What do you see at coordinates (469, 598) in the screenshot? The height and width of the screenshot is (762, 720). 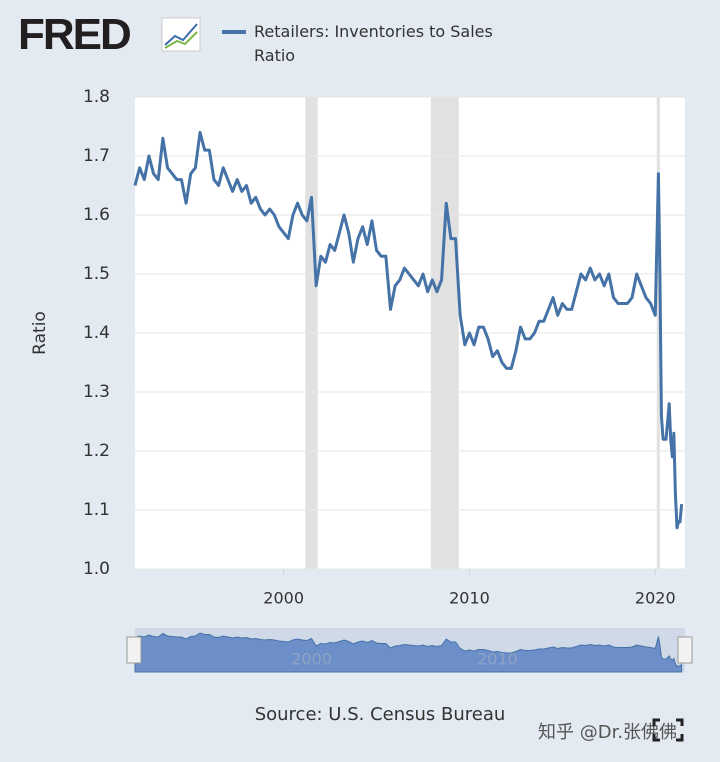 I see `x-tick-label: 2010` at bounding box center [469, 598].